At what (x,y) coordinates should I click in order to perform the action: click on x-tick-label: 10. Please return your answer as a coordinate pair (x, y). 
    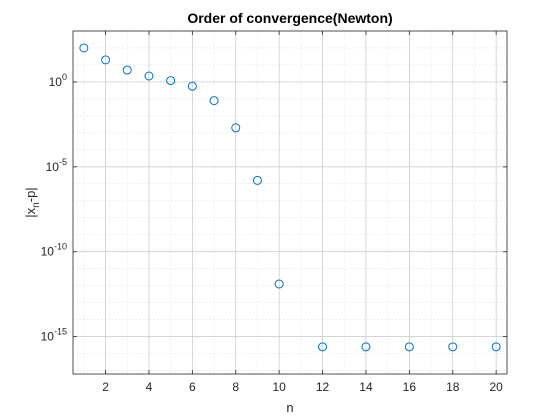
    Looking at the image, I should click on (279, 387).